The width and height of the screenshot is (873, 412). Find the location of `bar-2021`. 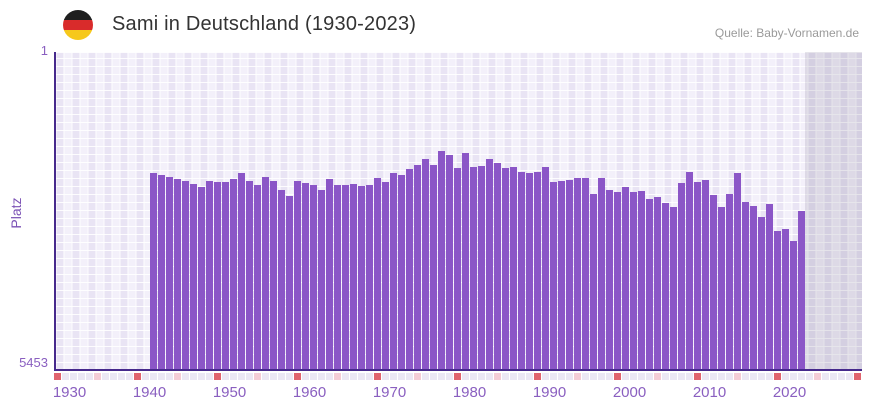

bar-2021 is located at coordinates (785, 299).